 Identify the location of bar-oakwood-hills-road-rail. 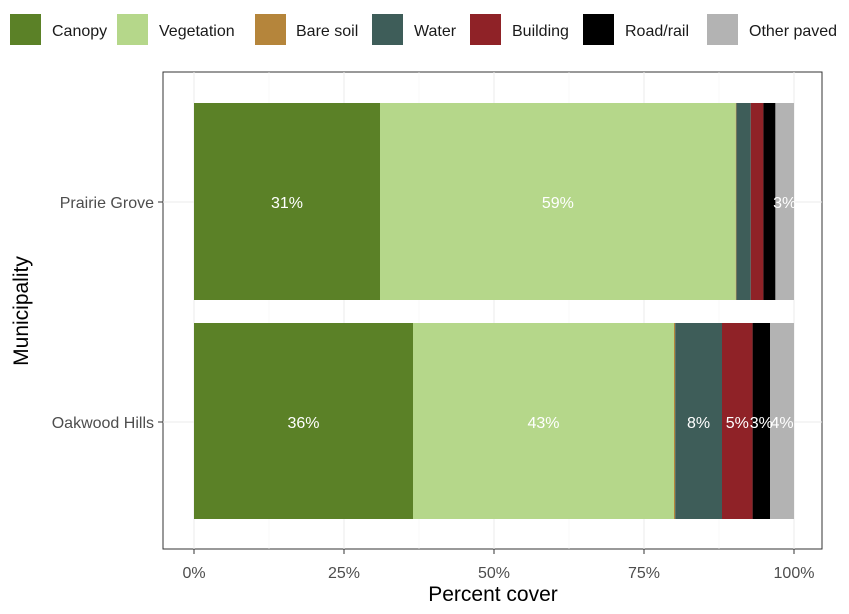
(761, 421).